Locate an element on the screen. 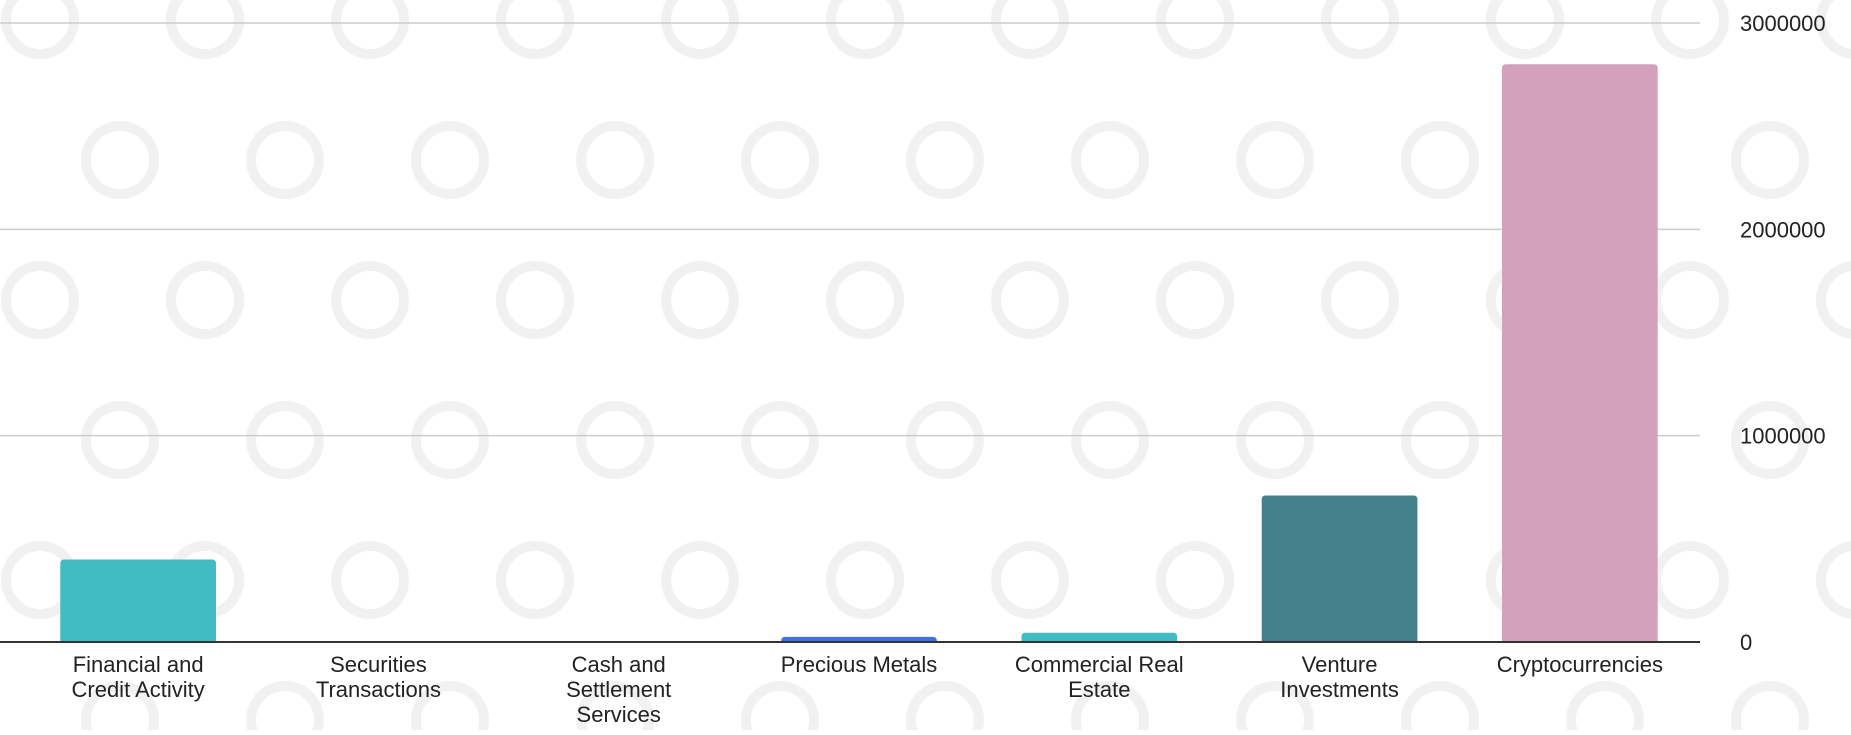 The image size is (1851, 735). x-category-label: Cryptocurrencies is located at coordinates (1580, 664).